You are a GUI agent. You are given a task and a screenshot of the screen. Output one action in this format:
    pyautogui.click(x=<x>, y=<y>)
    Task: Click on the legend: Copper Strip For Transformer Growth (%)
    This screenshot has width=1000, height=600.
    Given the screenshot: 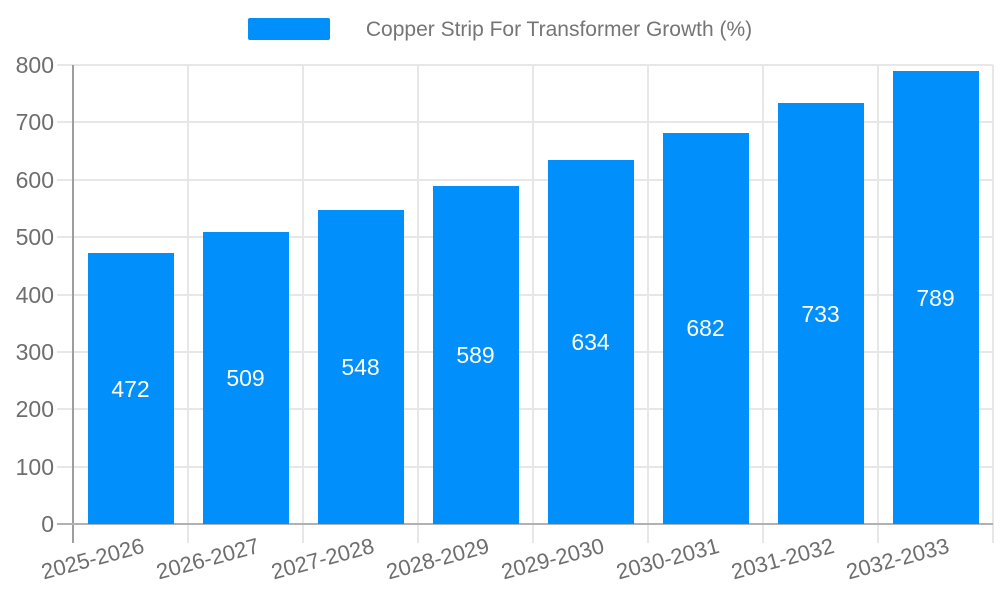 What is the action you would take?
    pyautogui.click(x=500, y=29)
    